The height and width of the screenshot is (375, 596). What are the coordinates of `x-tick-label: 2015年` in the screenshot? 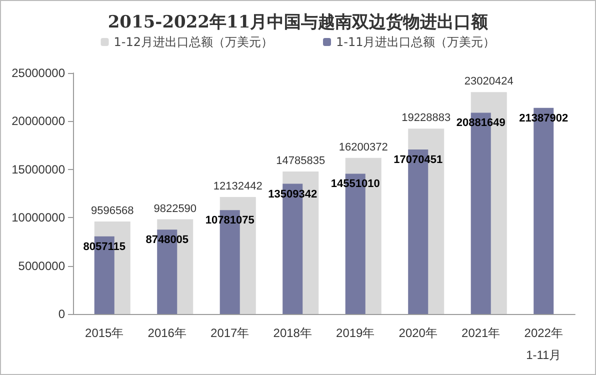 It's located at (104, 333).